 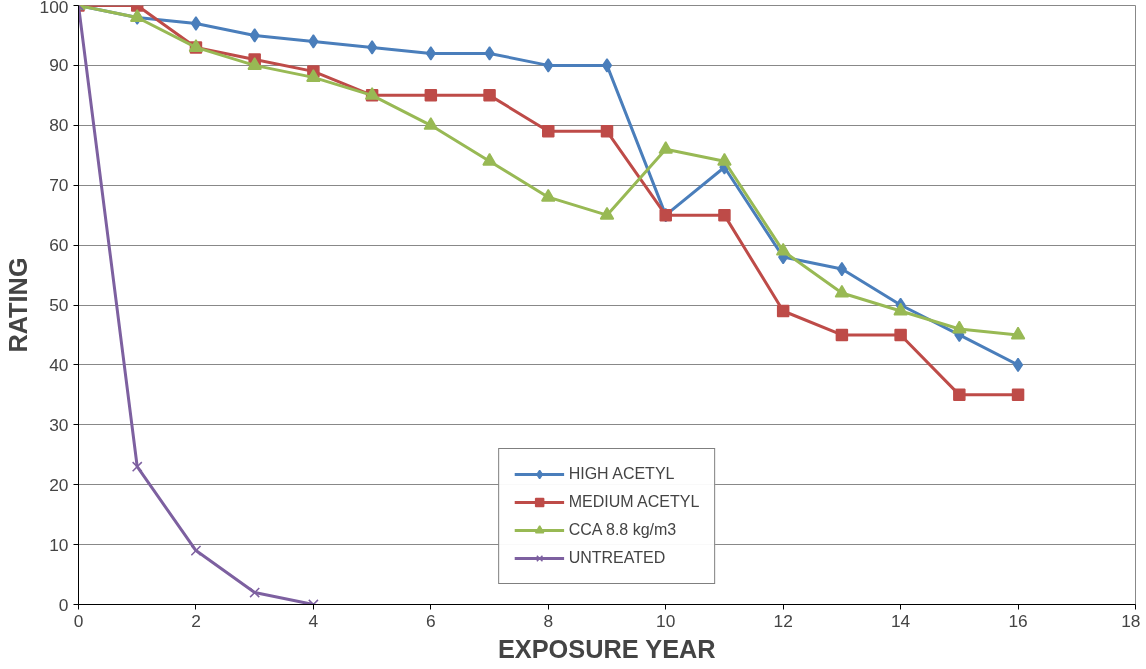 I want to click on x-tick-label: 14, so click(x=900, y=620).